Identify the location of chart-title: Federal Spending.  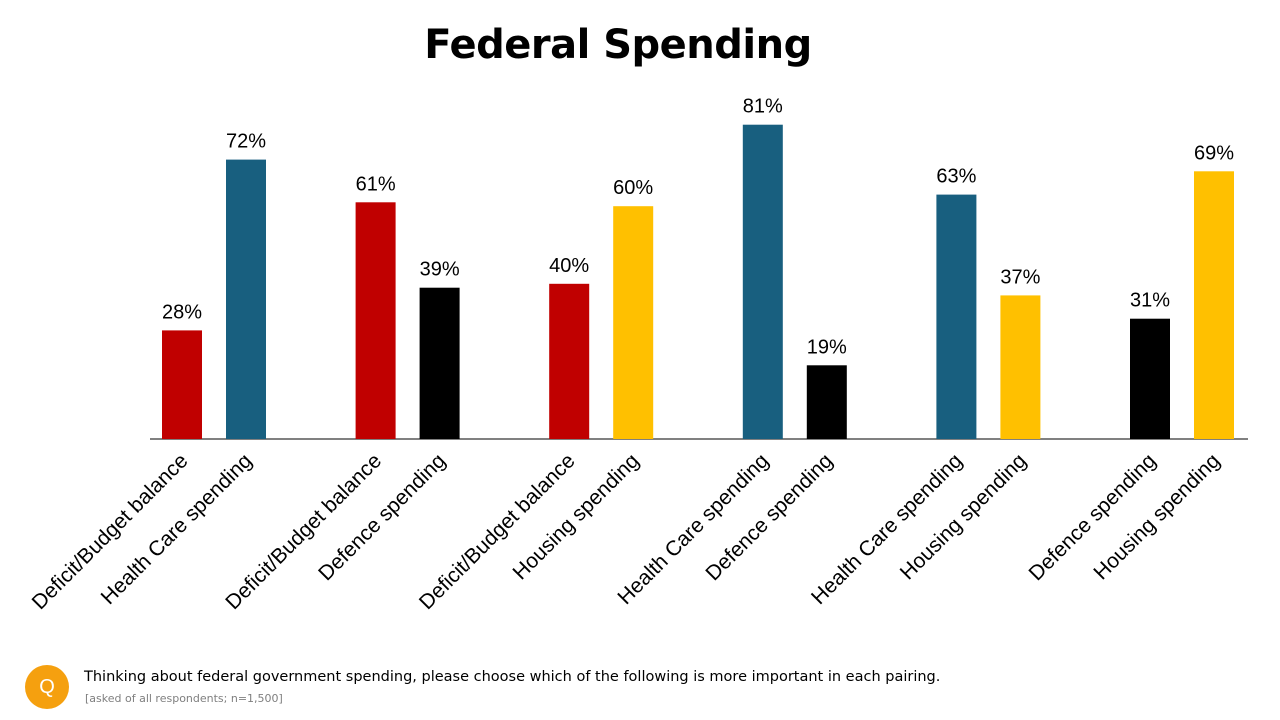
(618, 45).